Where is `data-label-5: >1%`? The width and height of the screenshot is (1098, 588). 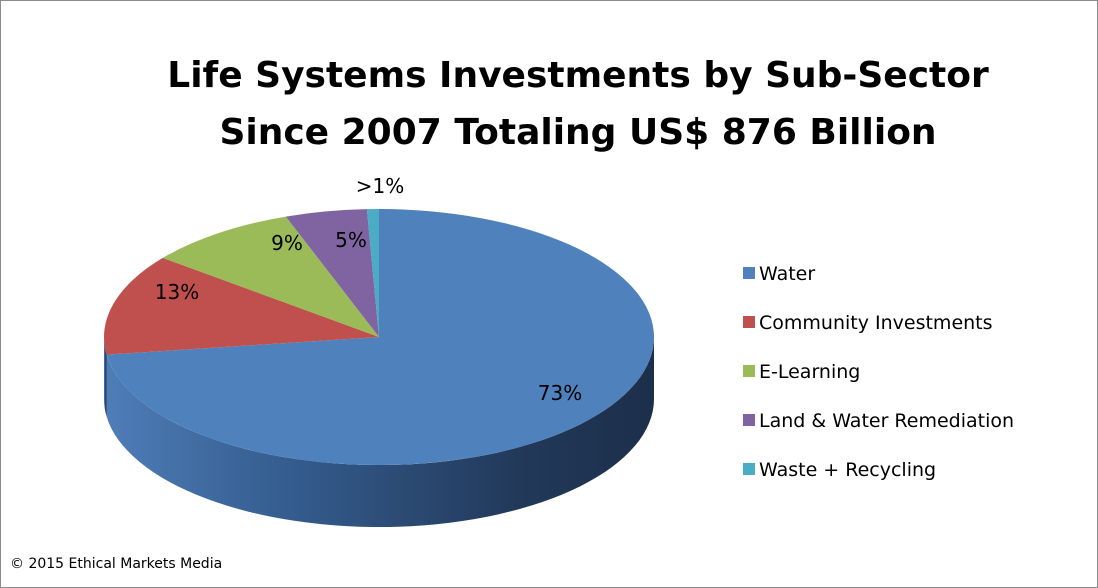
data-label-5: >1% is located at coordinates (380, 186).